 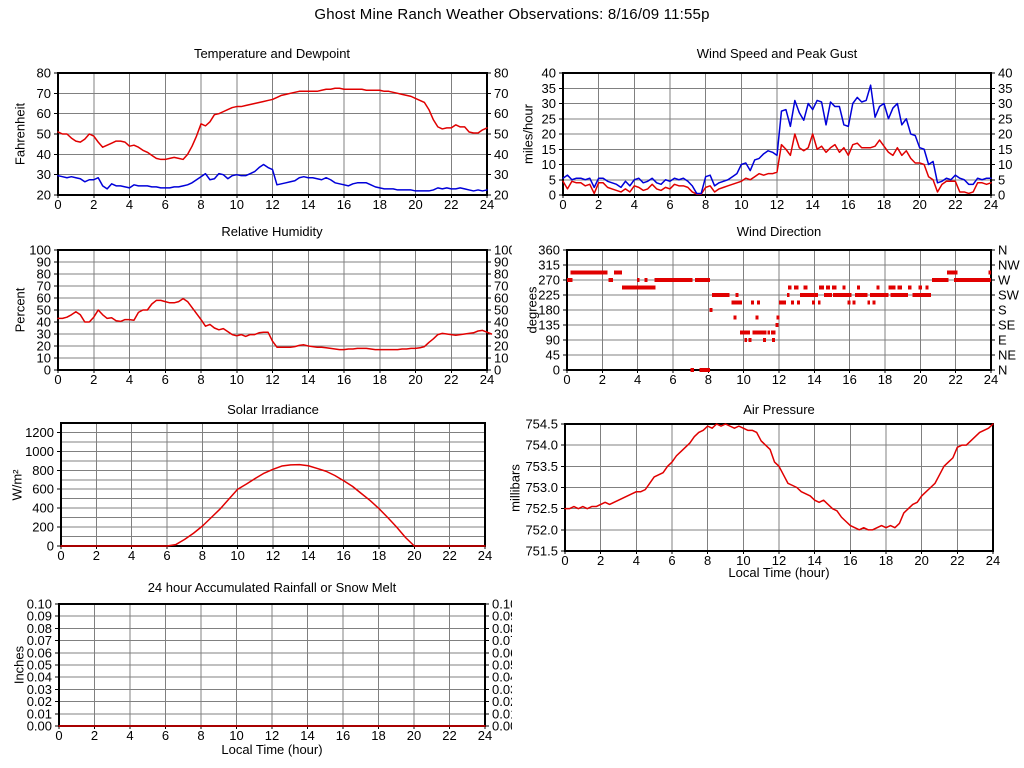 I want to click on svg-text: N, so click(x=1002, y=250).